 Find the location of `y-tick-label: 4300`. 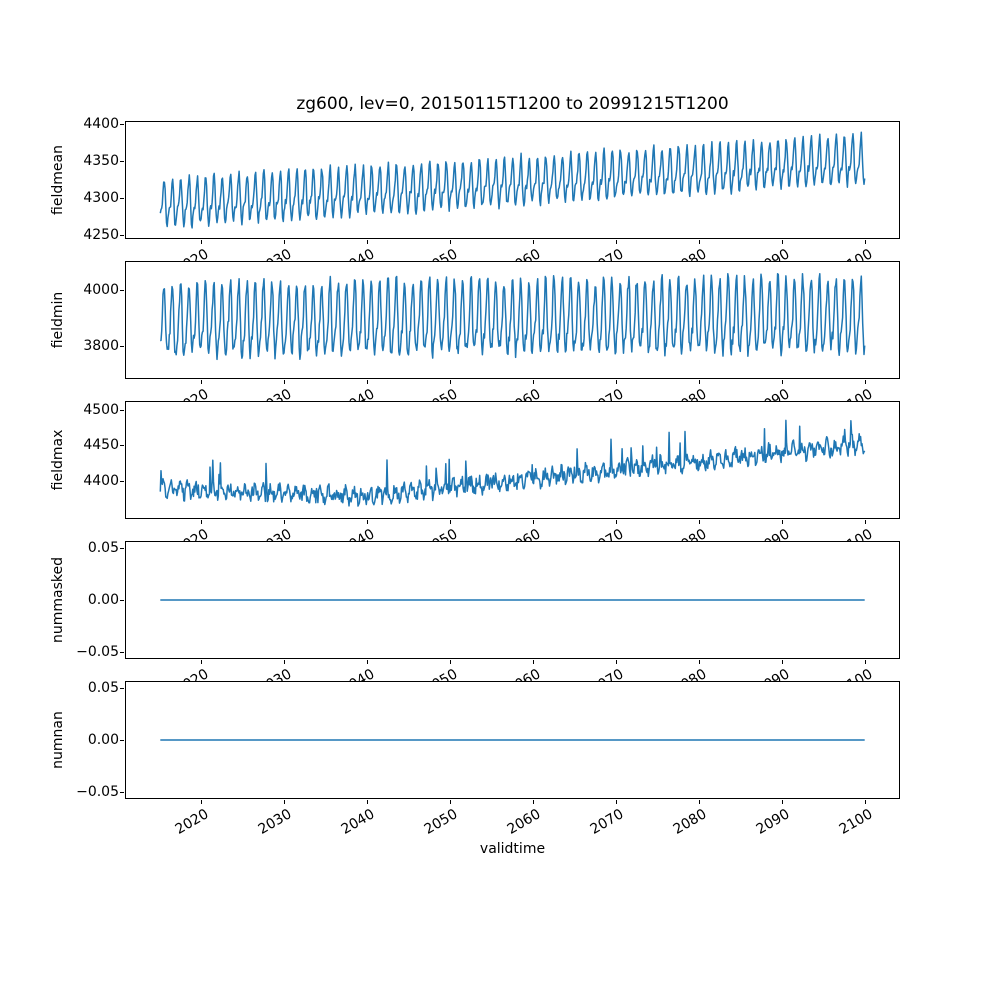

y-tick-label: 4300 is located at coordinates (101, 197).